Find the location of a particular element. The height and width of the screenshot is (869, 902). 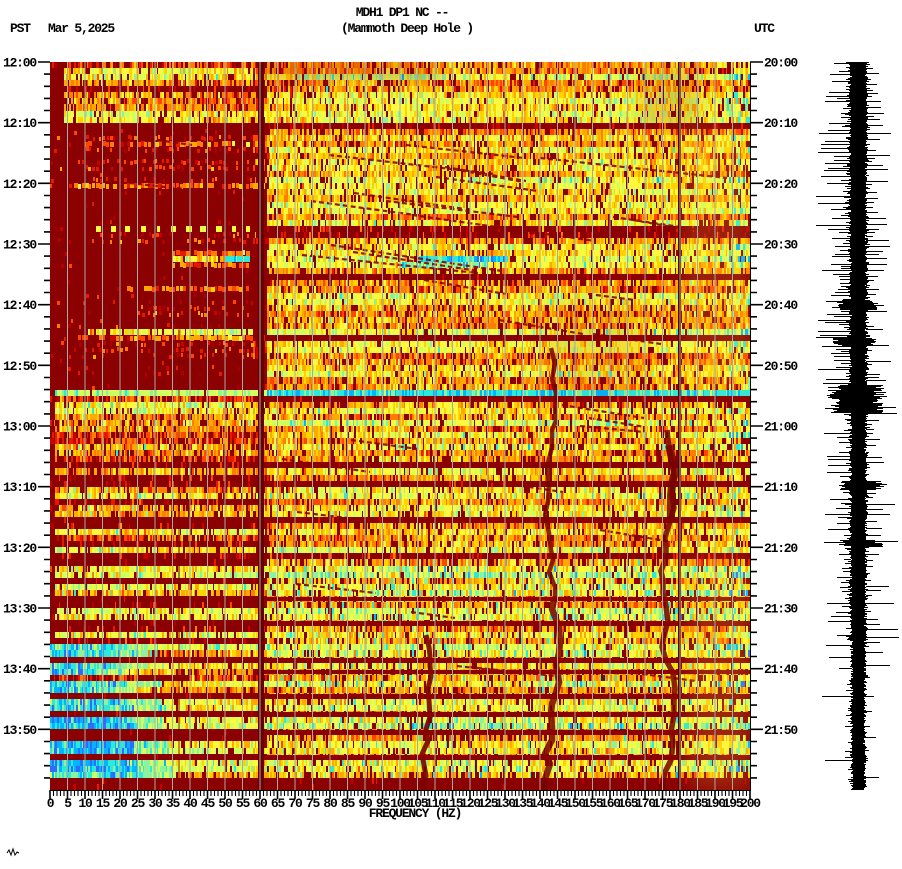

svg-text: 95 is located at coordinates (383, 803).